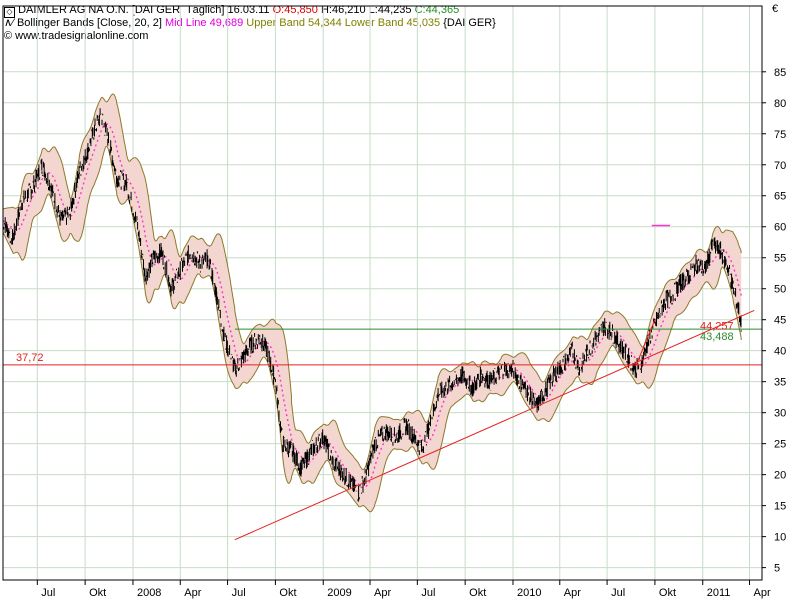  Describe the element at coordinates (149, 593) in the screenshot. I see `x-tick-label: 2008` at that location.